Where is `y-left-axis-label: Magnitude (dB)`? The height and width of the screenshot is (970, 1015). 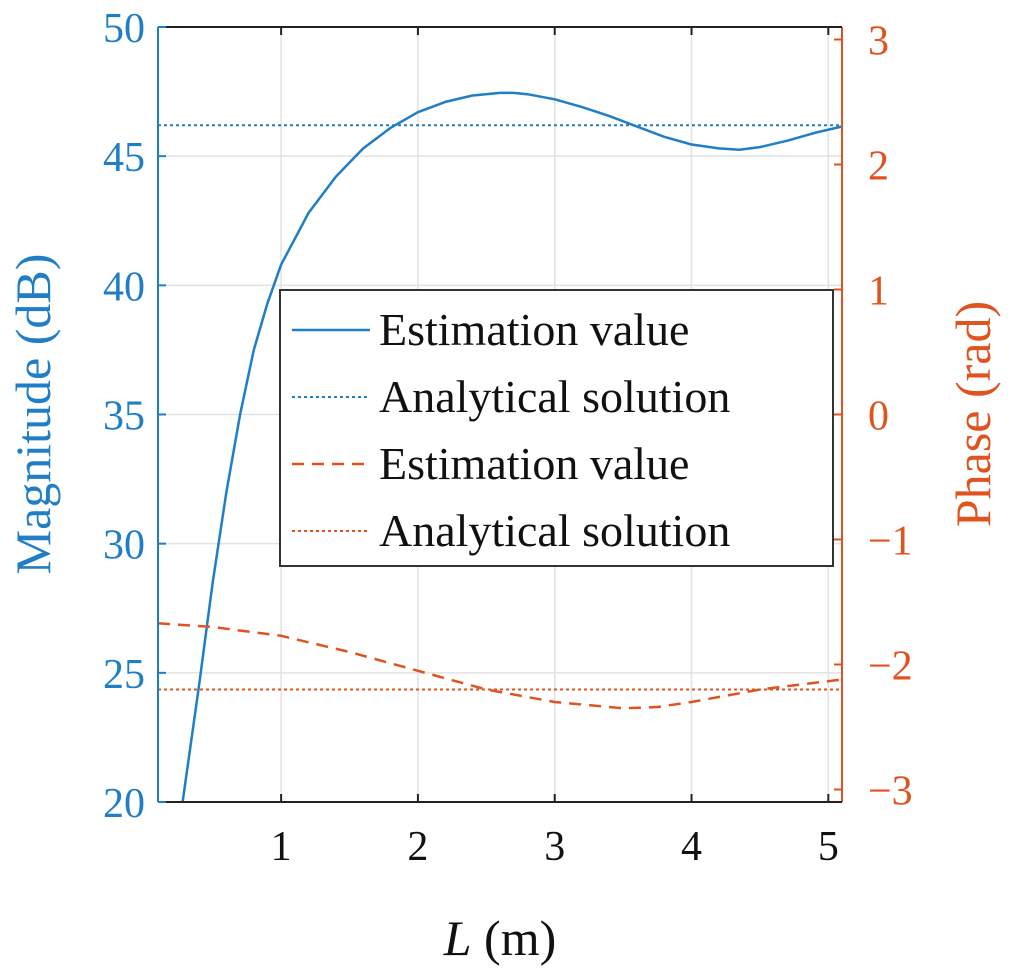
y-left-axis-label: Magnitude (dB) is located at coordinates (33, 414).